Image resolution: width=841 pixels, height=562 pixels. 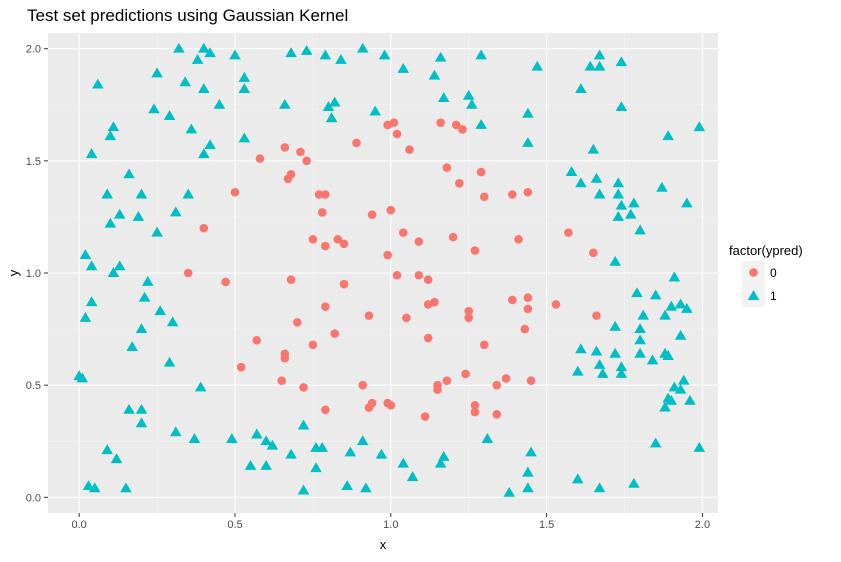 What do you see at coordinates (766, 275) in the screenshot?
I see `legend: factor(ypred) 0 1` at bounding box center [766, 275].